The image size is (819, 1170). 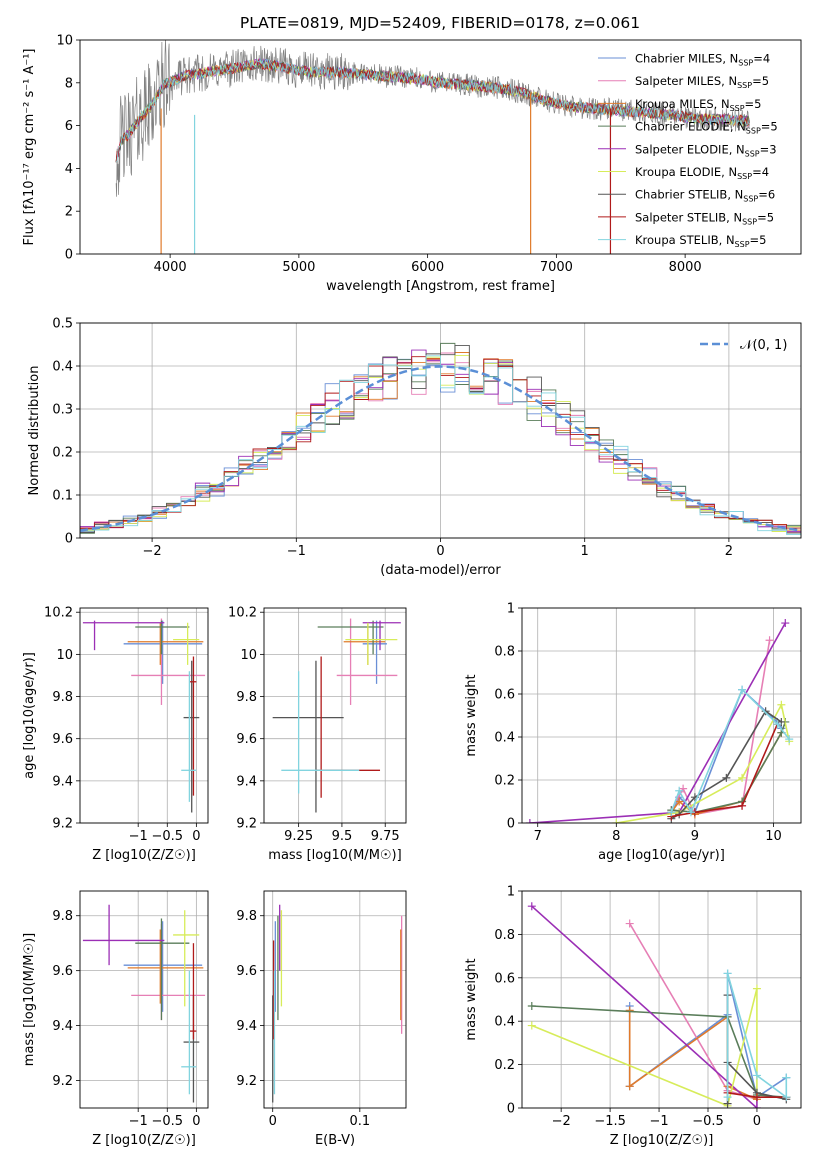 What do you see at coordinates (616, 836) in the screenshot?
I see `x-tick-label: 8` at bounding box center [616, 836].